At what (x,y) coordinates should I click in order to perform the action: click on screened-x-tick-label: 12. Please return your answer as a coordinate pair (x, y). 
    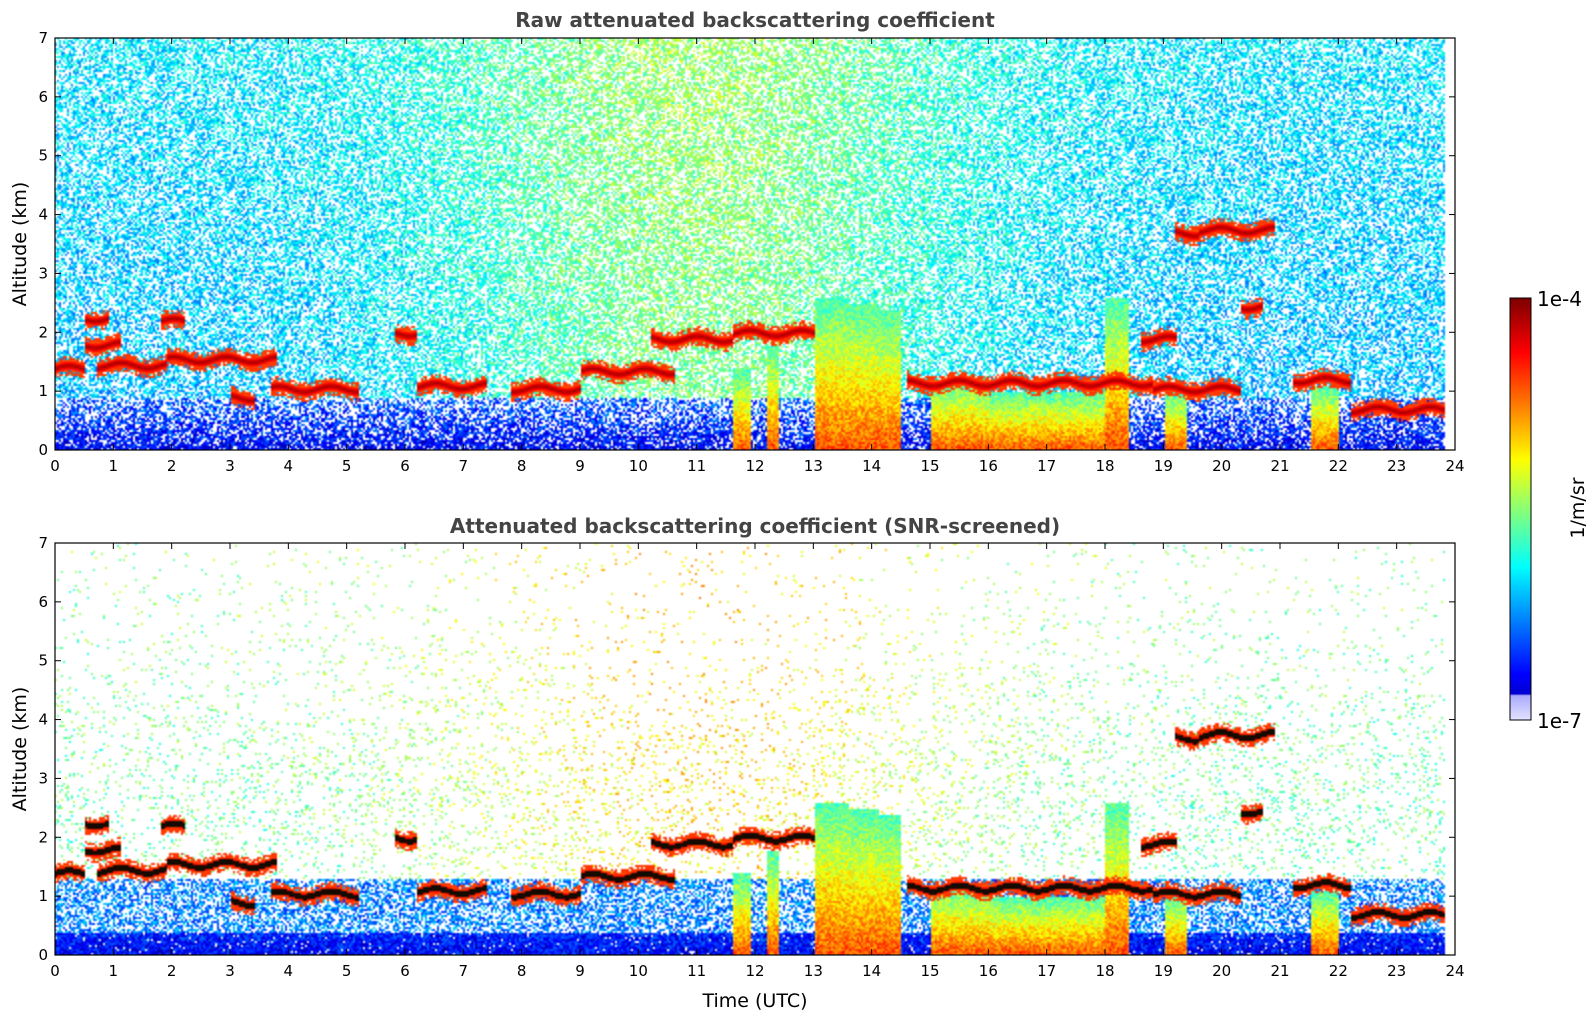
    Looking at the image, I should click on (754, 971).